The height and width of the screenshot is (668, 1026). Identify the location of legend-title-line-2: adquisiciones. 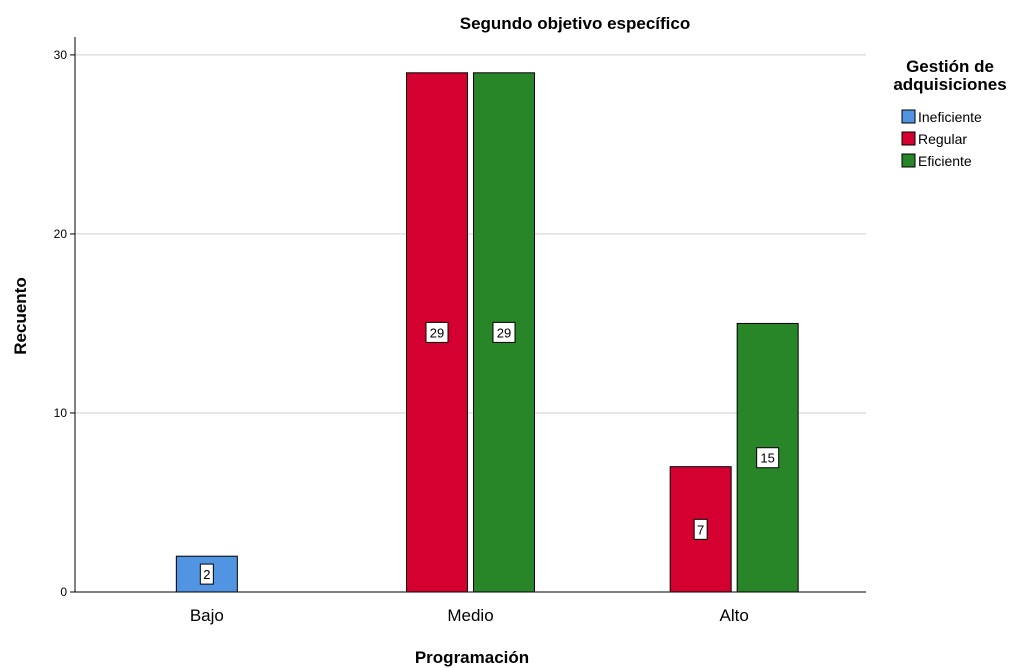
(949, 84).